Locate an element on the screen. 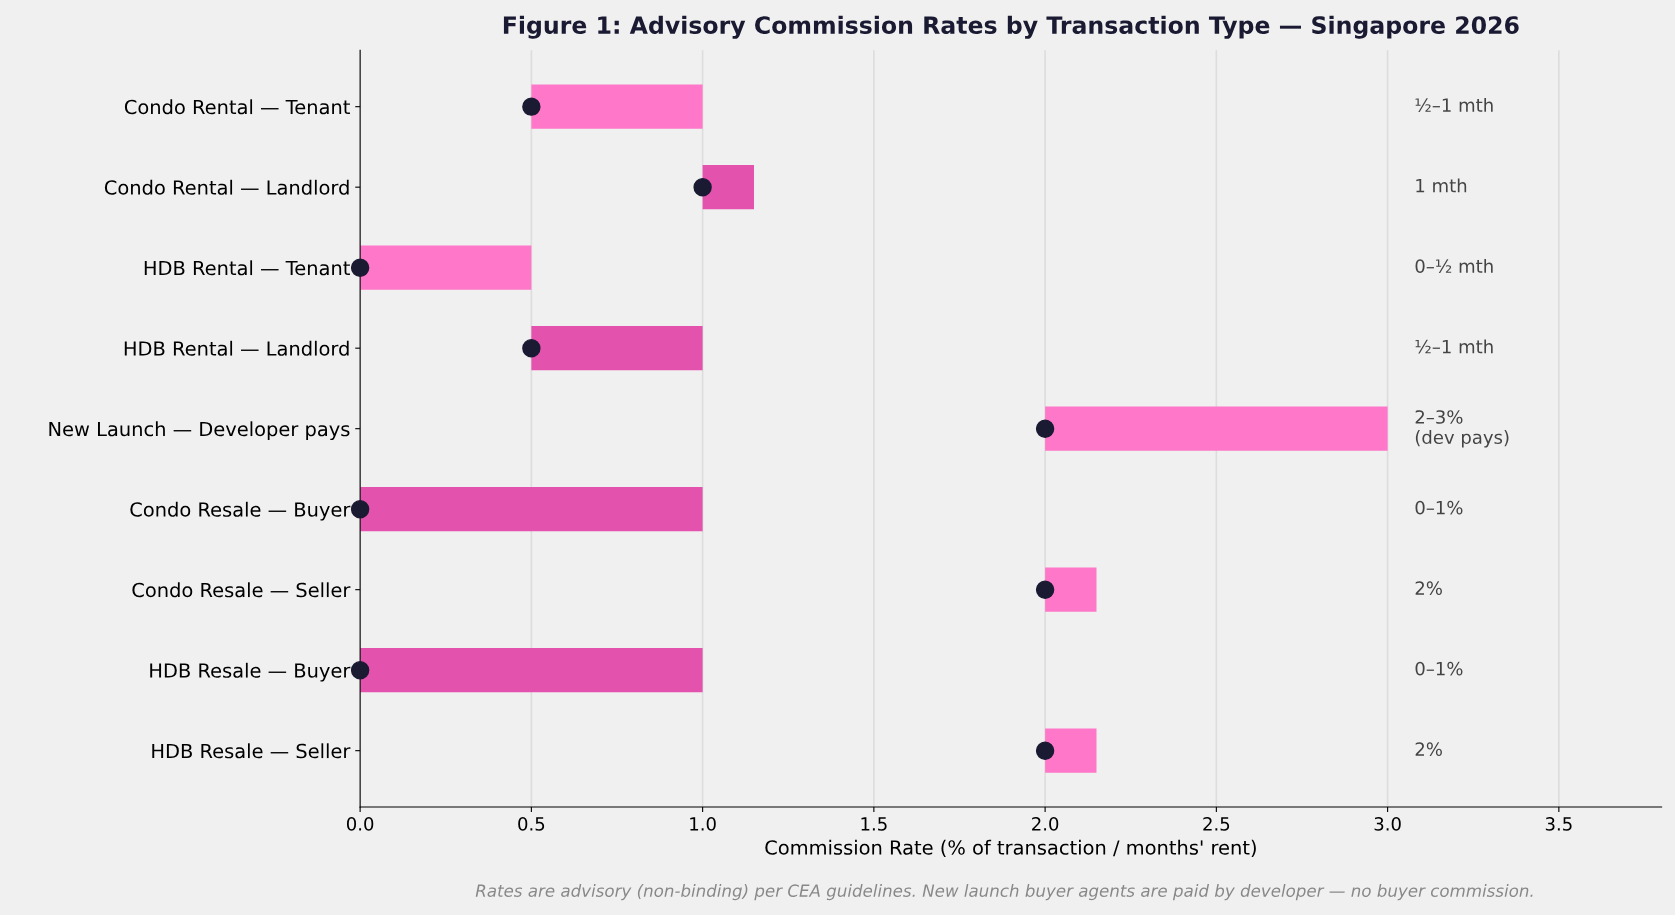 This screenshot has height=915, width=1675. y-tick-label: HDB Rental — Landlord is located at coordinates (236, 348).